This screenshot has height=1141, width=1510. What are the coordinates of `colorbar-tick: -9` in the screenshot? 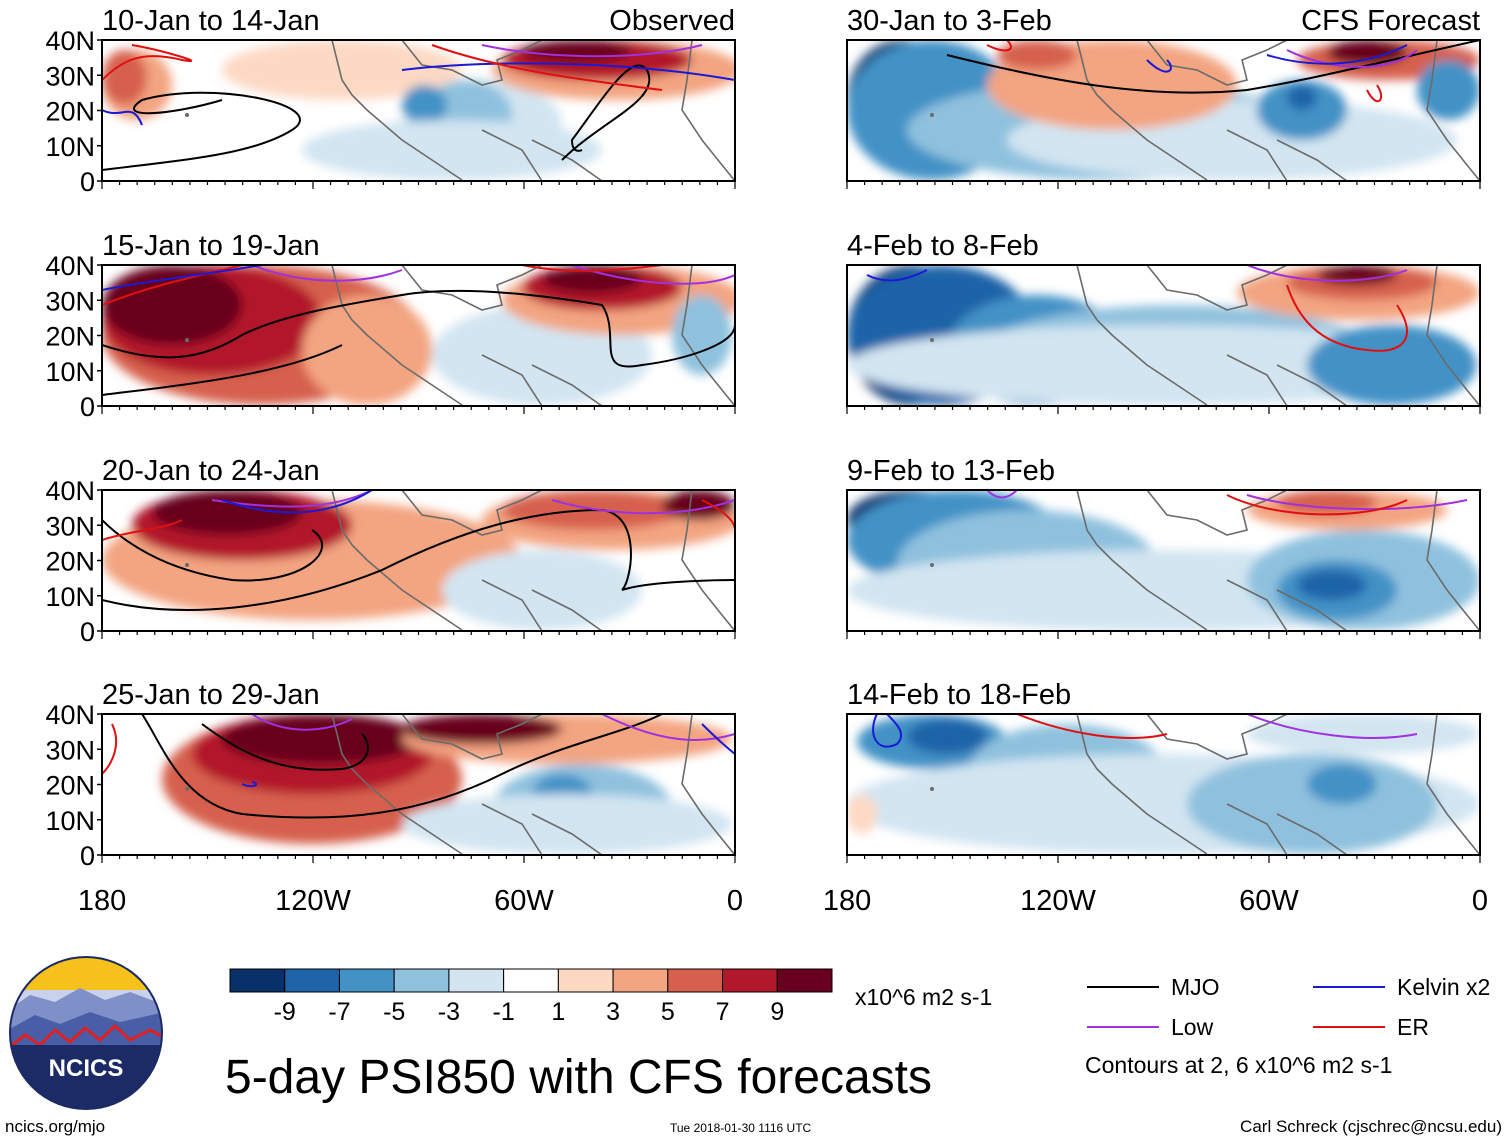 It's located at (285, 1012).